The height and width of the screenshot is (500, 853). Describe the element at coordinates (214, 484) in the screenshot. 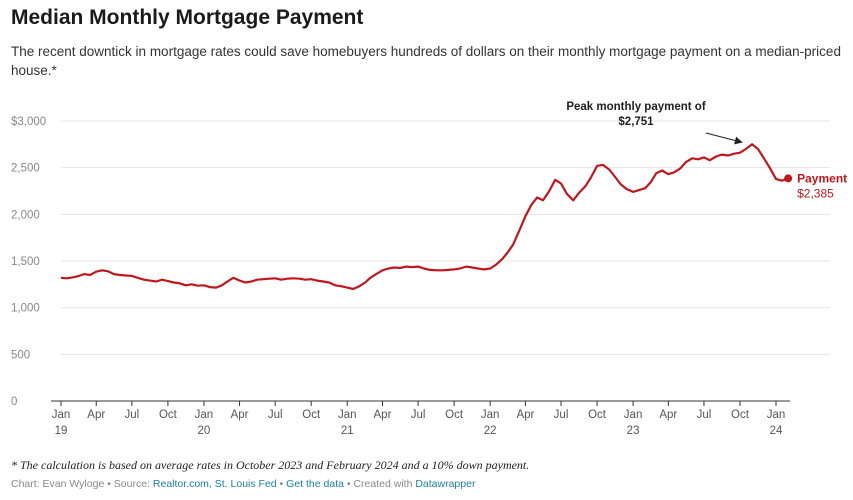

I see `source-link: Realtor.com, St. Louis Fed` at that location.